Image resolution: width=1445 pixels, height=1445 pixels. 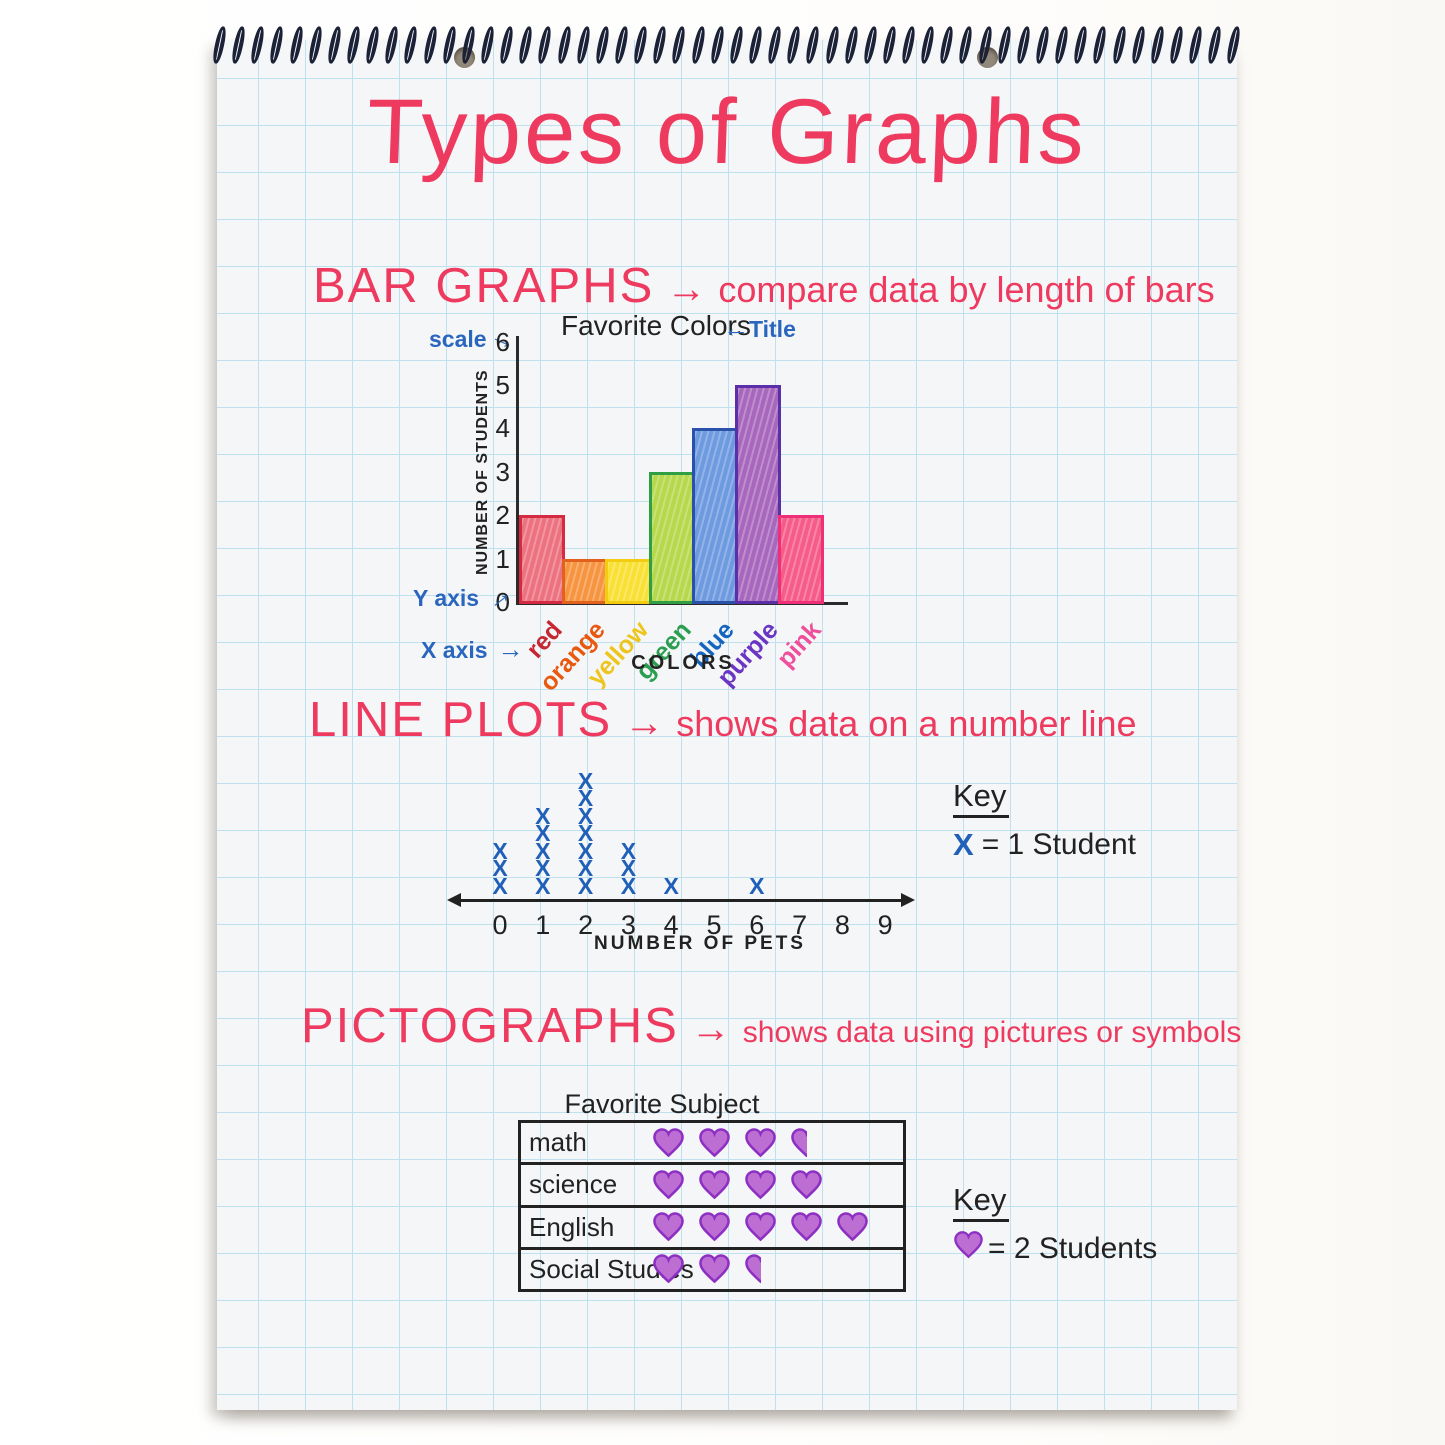 I want to click on key-heading: Key, so click(x=981, y=798).